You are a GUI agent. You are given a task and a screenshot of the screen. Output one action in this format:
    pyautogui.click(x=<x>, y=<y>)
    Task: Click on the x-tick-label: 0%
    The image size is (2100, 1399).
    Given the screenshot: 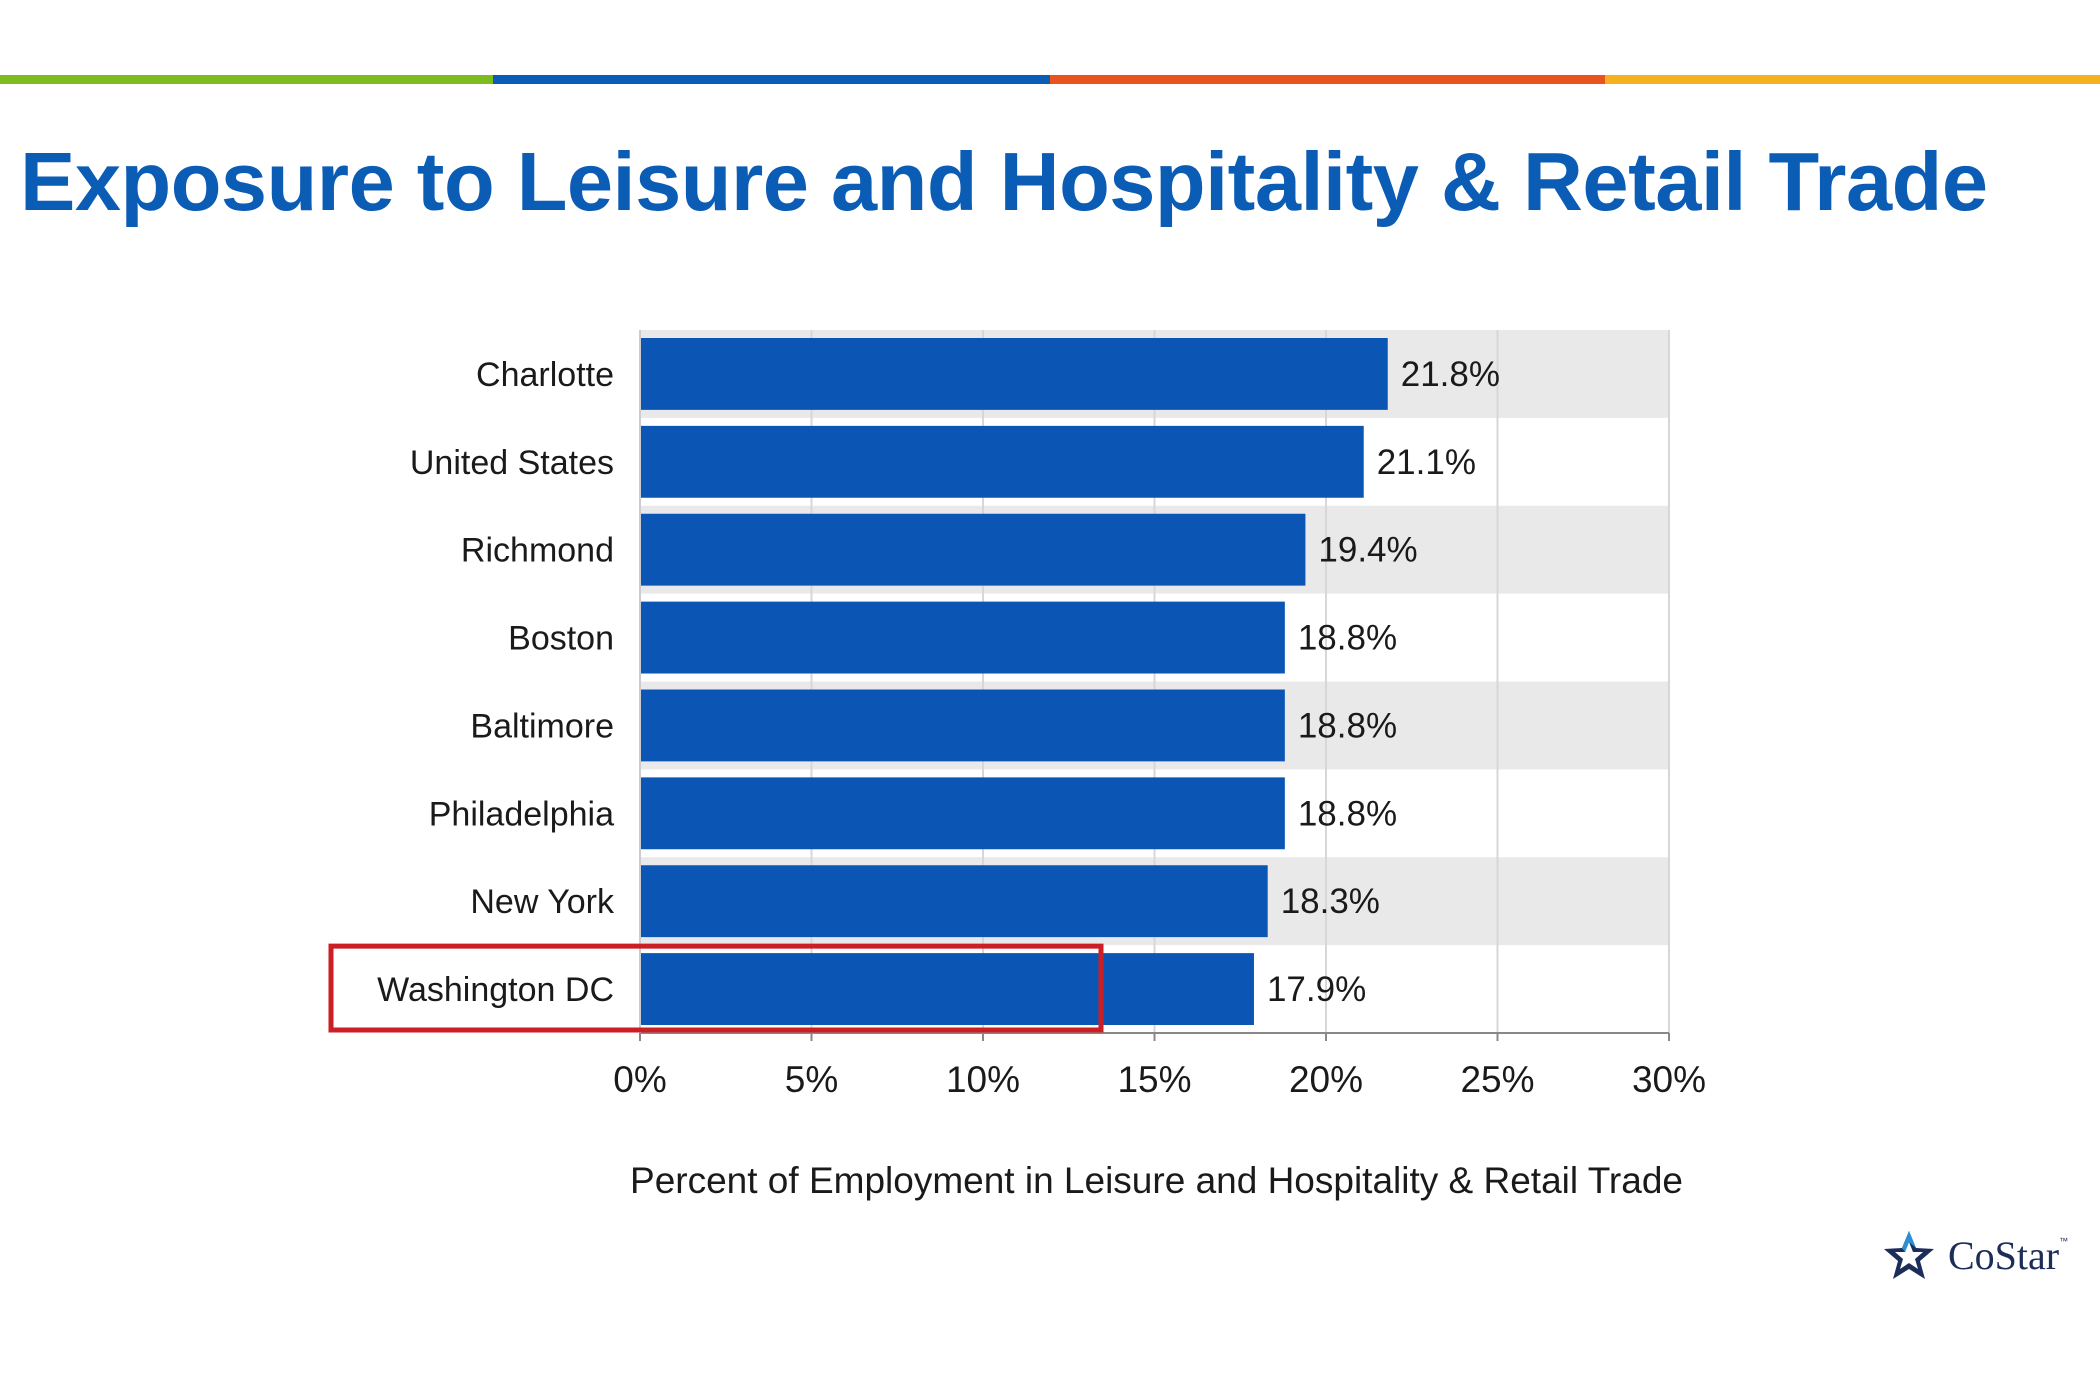 What is the action you would take?
    pyautogui.click(x=639, y=1079)
    